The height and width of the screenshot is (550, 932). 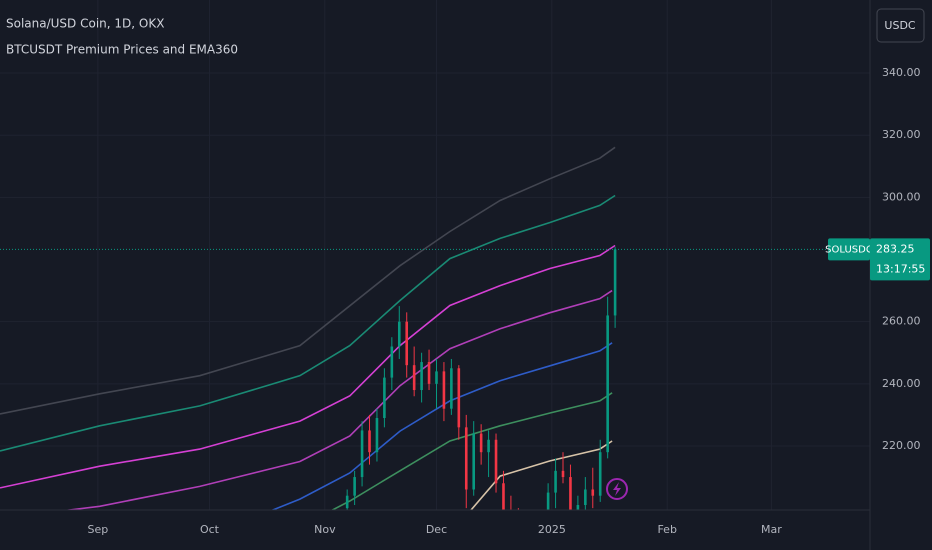 I want to click on symbol-box, so click(x=849, y=249).